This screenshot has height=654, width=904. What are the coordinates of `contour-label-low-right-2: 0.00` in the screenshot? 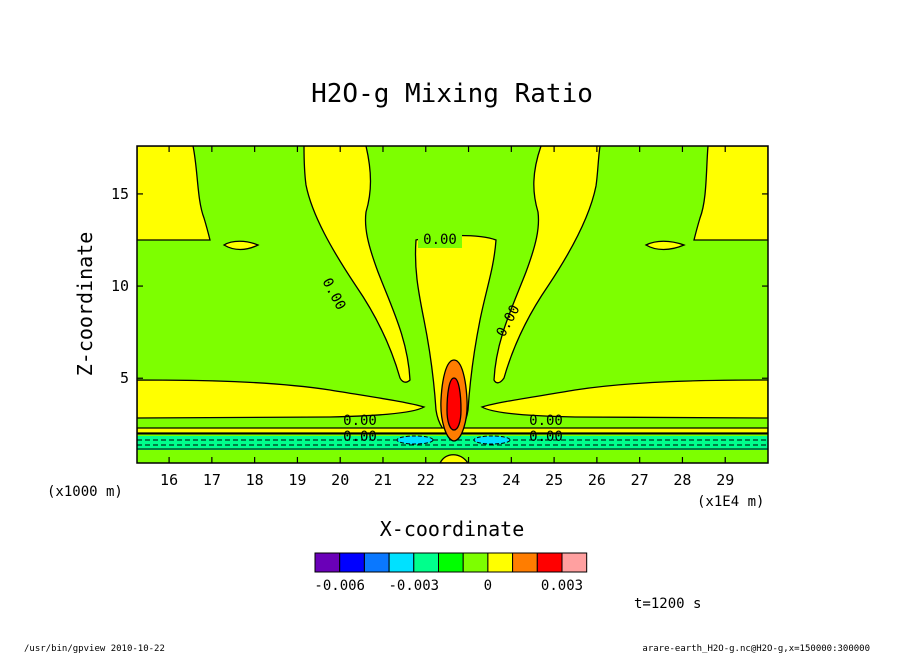 It's located at (546, 437).